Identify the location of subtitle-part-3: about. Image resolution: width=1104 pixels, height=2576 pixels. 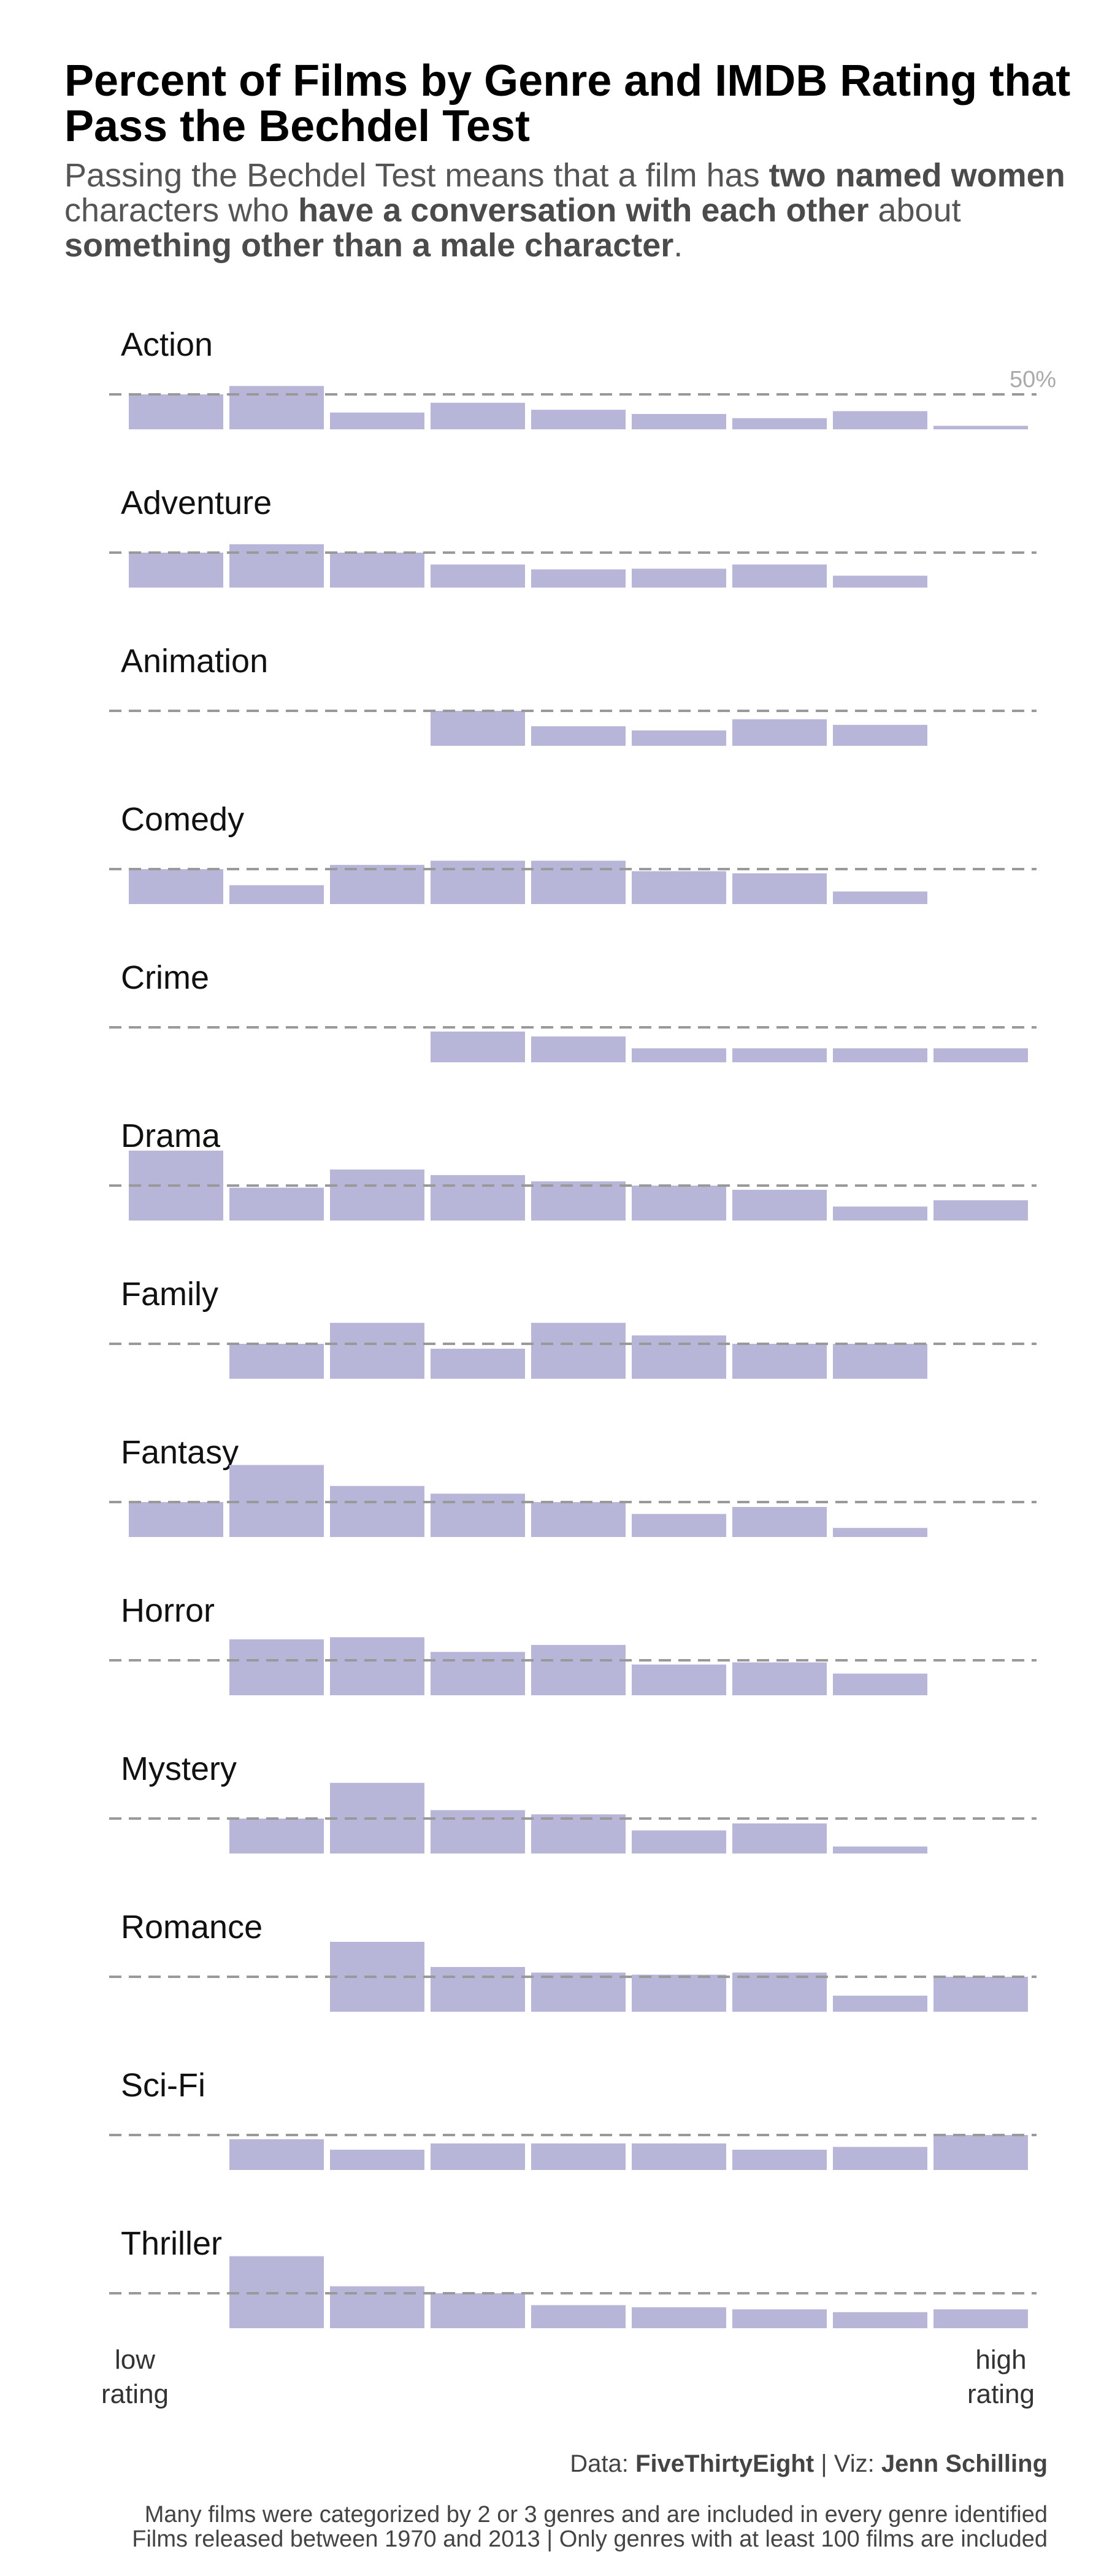
(914, 210).